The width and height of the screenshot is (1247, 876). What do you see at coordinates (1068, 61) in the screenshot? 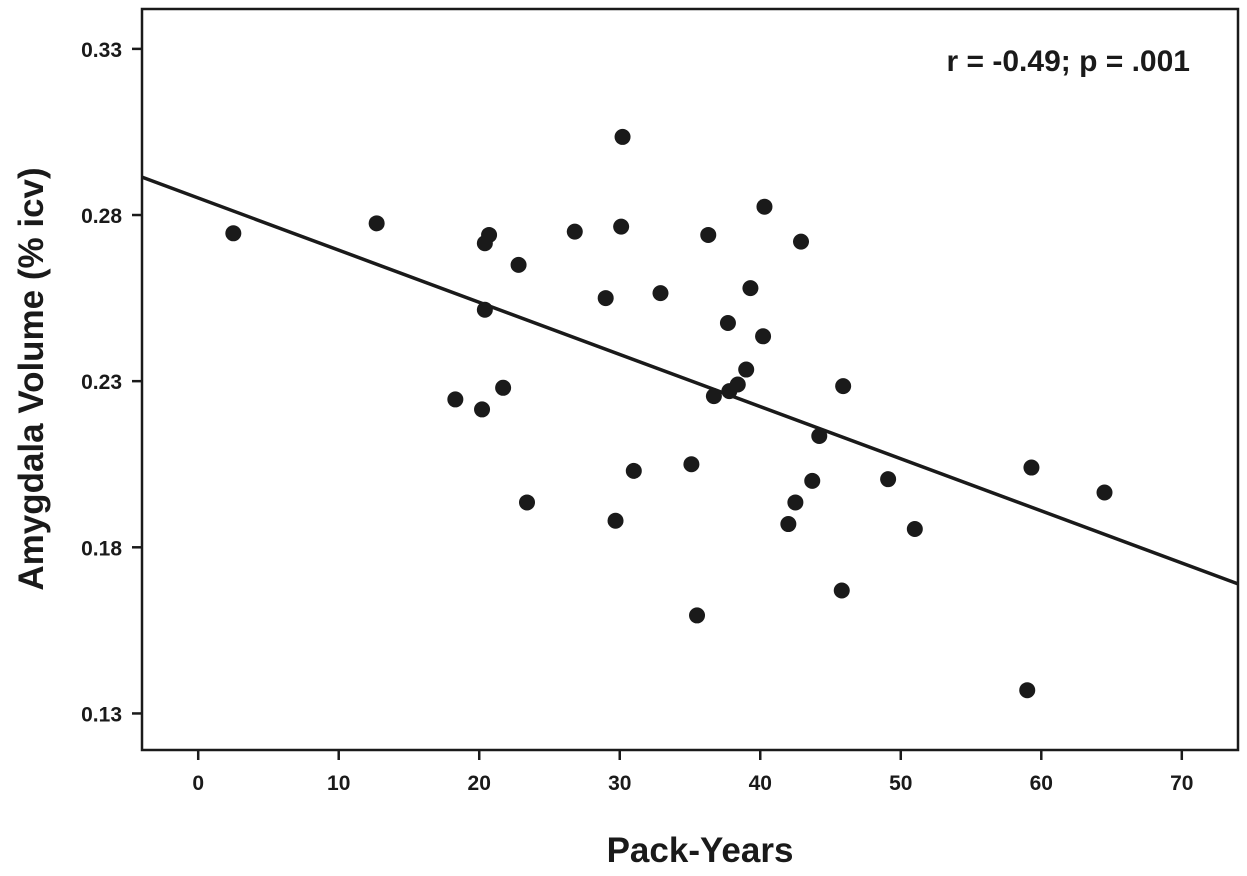
I see `annotation-text: r = -0.49; p = .001` at bounding box center [1068, 61].